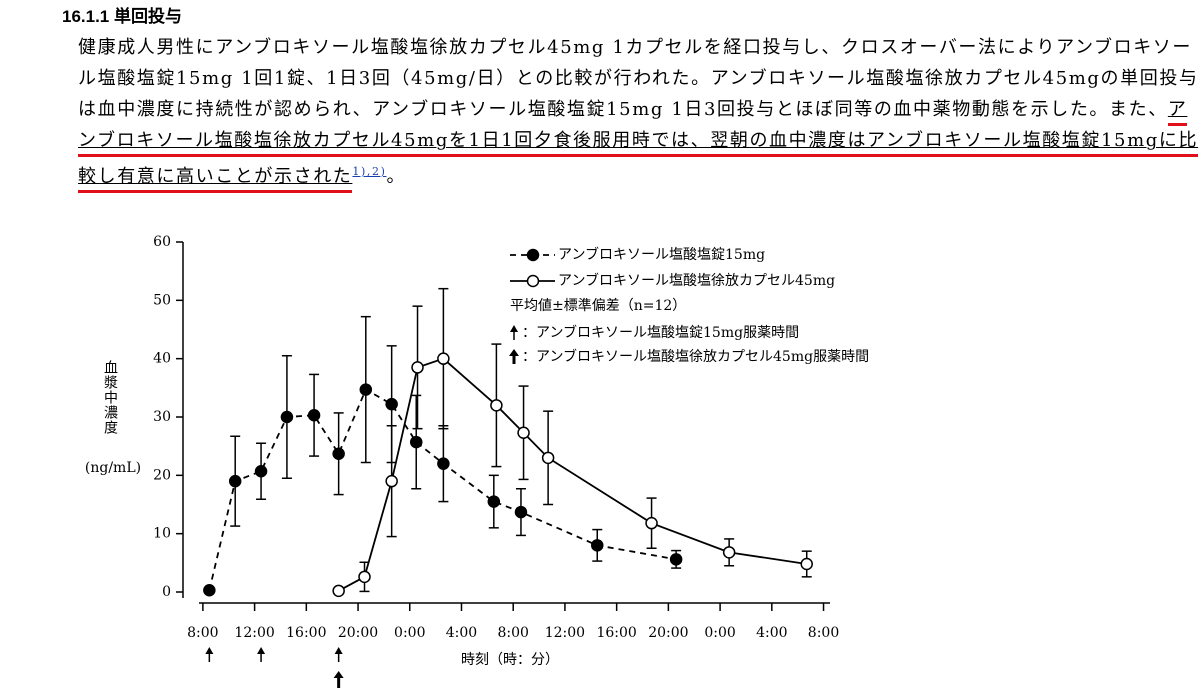 Image resolution: width=1204 pixels, height=691 pixels. Describe the element at coordinates (510, 660) in the screenshot. I see `x-axis-label: 時刻（時：分）` at that location.